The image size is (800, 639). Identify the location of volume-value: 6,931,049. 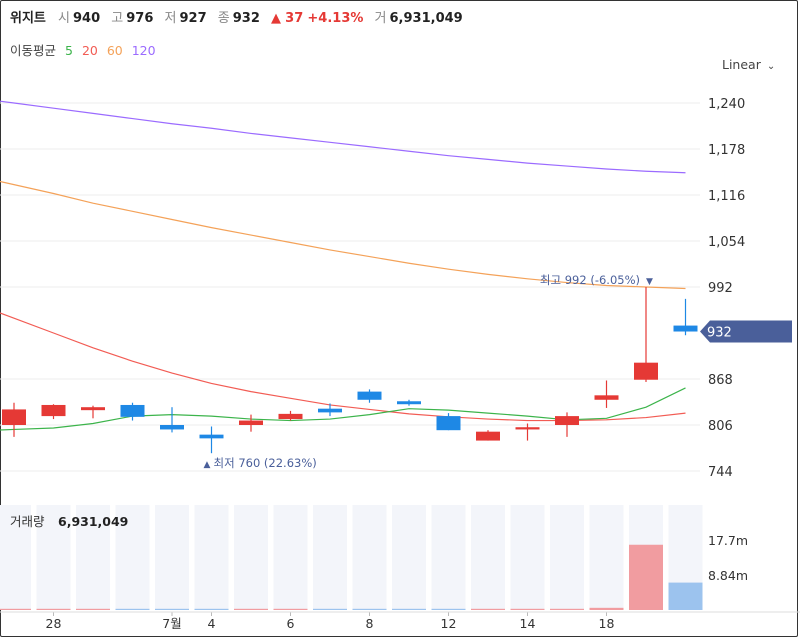
(426, 18).